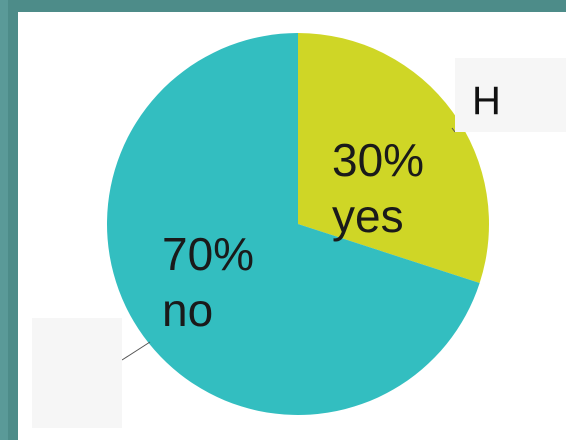 The height and width of the screenshot is (440, 566). I want to click on slice-category-label-no: no, so click(187, 310).